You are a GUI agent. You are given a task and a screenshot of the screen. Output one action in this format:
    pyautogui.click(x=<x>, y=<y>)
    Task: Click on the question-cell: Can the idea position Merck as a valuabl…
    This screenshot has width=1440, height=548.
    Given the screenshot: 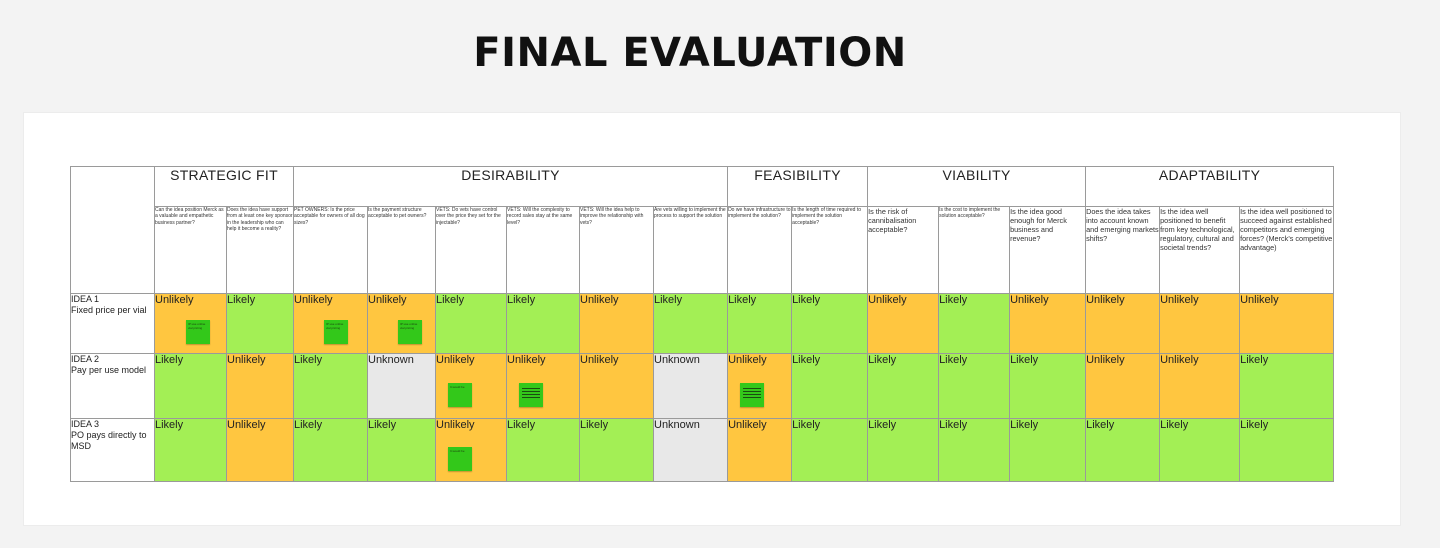 What is the action you would take?
    pyautogui.click(x=190, y=250)
    